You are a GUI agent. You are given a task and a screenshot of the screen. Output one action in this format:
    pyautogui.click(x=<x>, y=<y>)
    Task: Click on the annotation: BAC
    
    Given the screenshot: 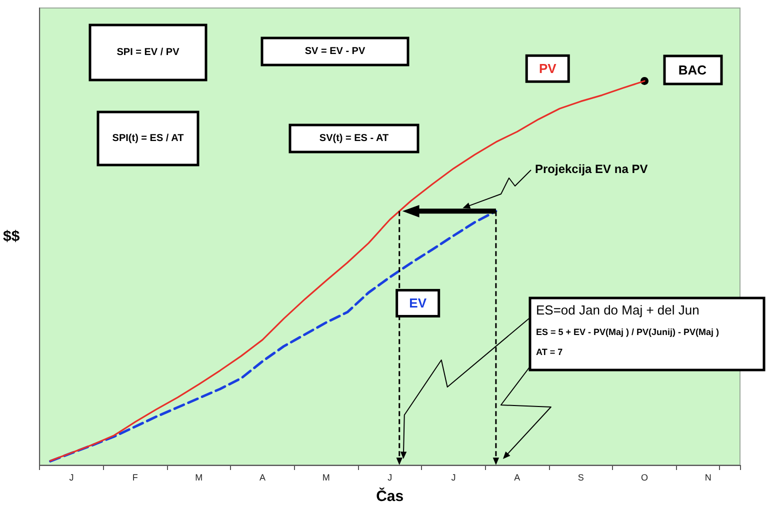 What is the action you would take?
    pyautogui.click(x=693, y=70)
    